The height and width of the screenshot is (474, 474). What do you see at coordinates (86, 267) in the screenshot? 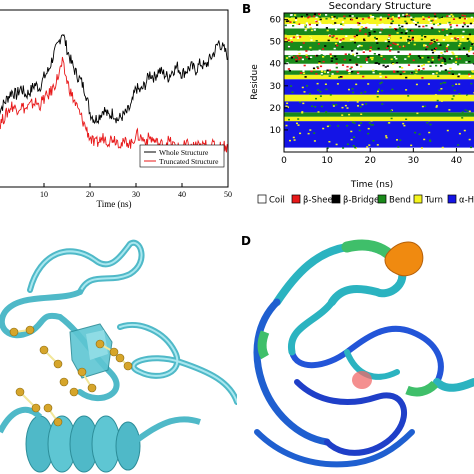
I see `loop-top-highlight` at bounding box center [86, 267].